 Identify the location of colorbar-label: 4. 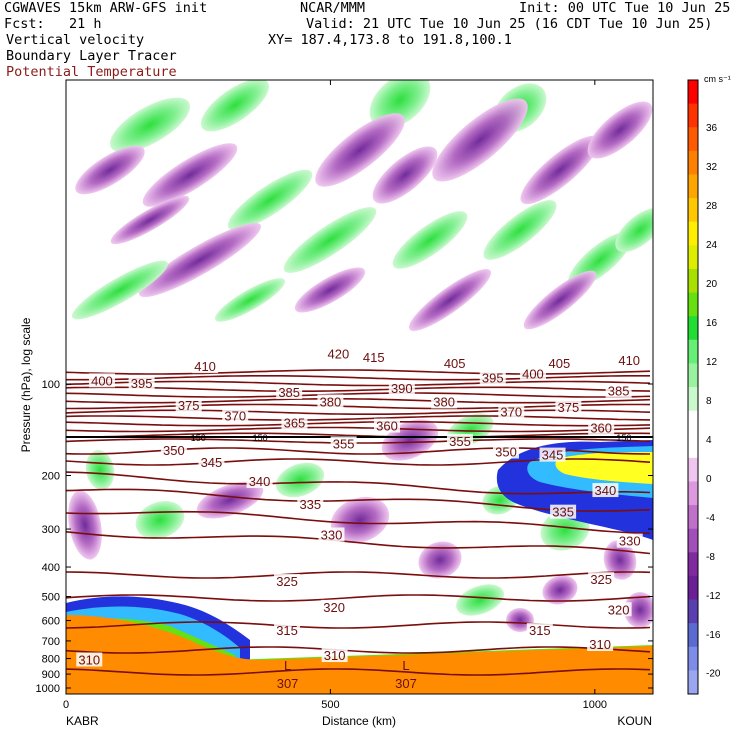
(709, 440).